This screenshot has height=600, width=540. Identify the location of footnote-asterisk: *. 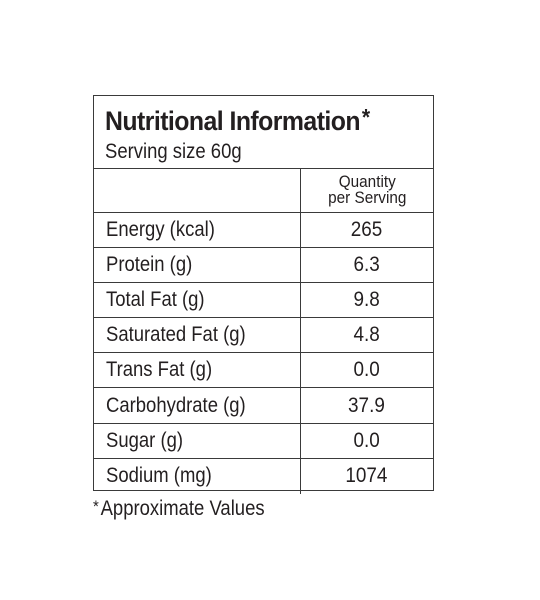
(96, 506).